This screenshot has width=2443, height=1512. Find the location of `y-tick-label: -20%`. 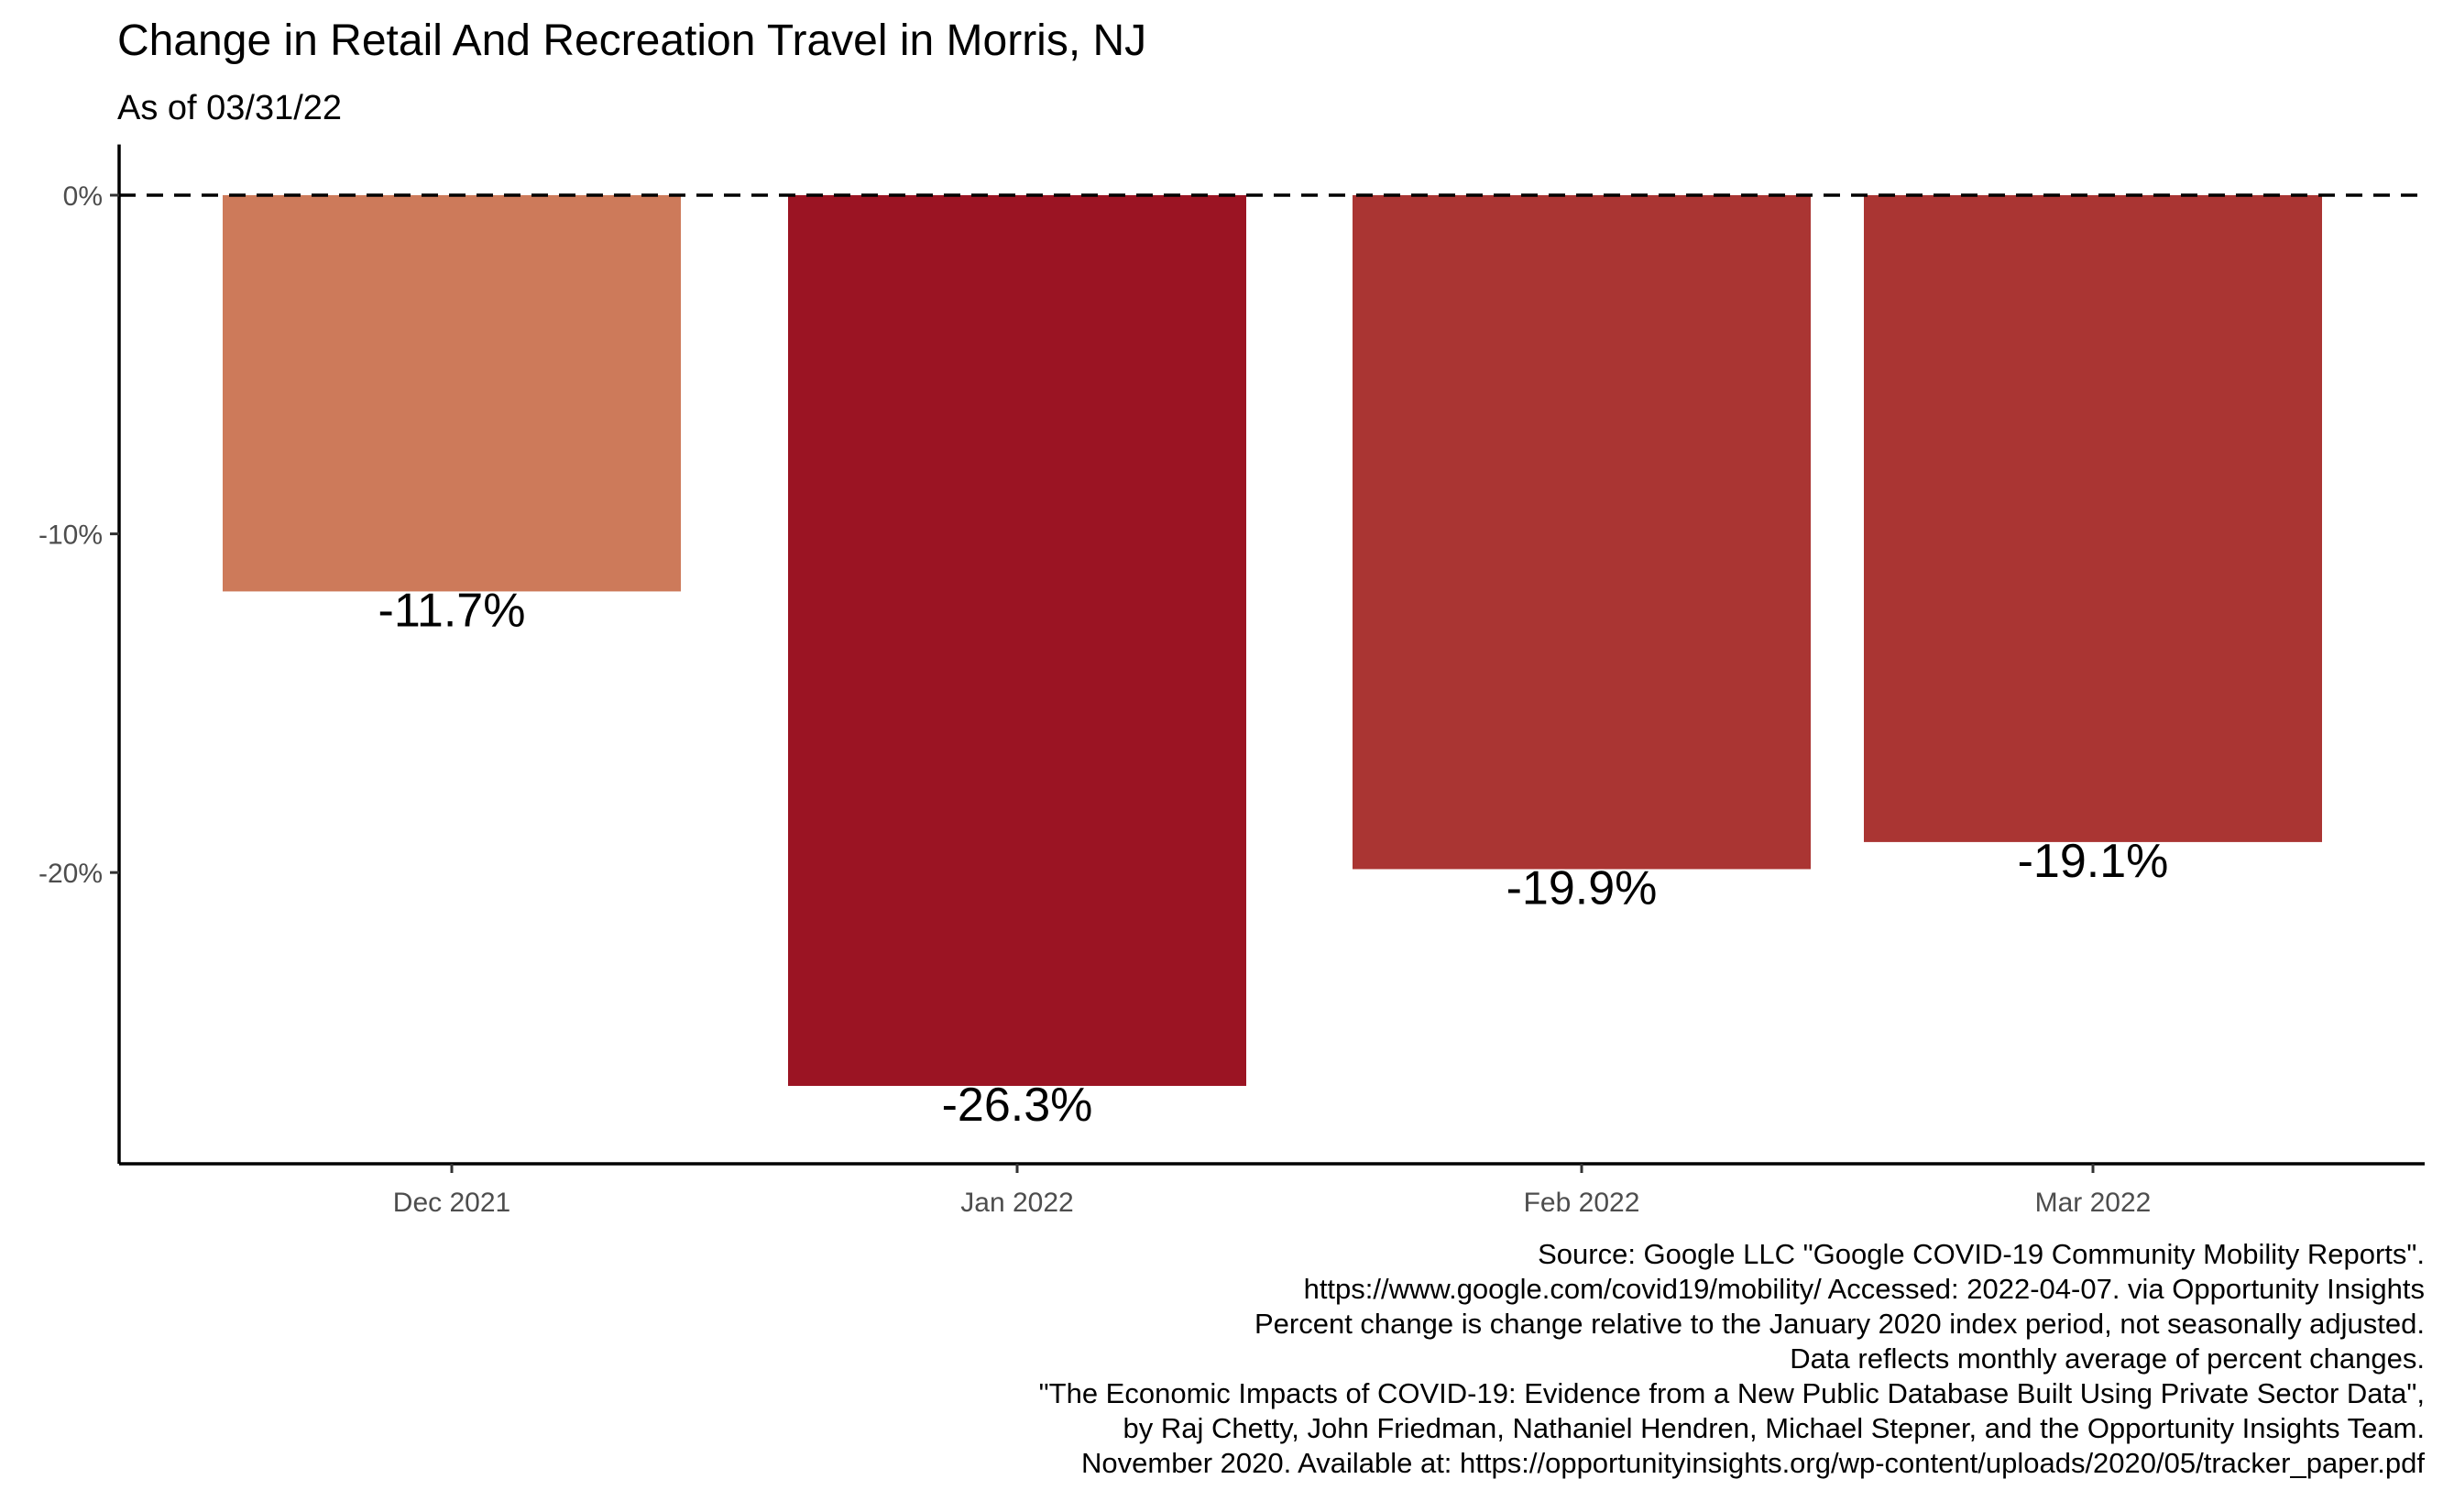

y-tick-label: -20% is located at coordinates (70, 874).